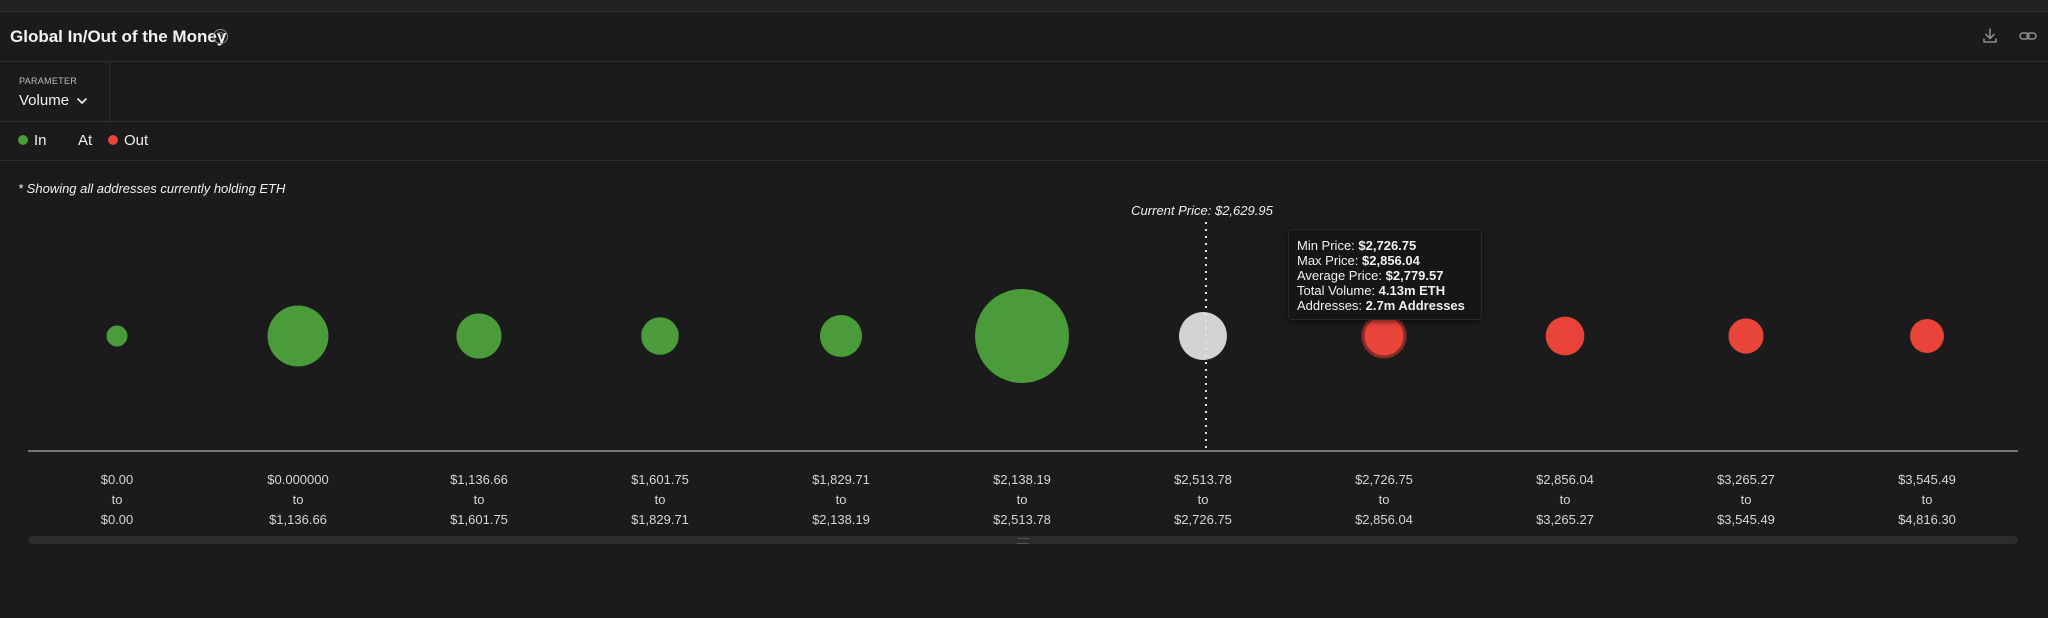 The width and height of the screenshot is (2048, 618). I want to click on legend-dot-out, so click(113, 140).